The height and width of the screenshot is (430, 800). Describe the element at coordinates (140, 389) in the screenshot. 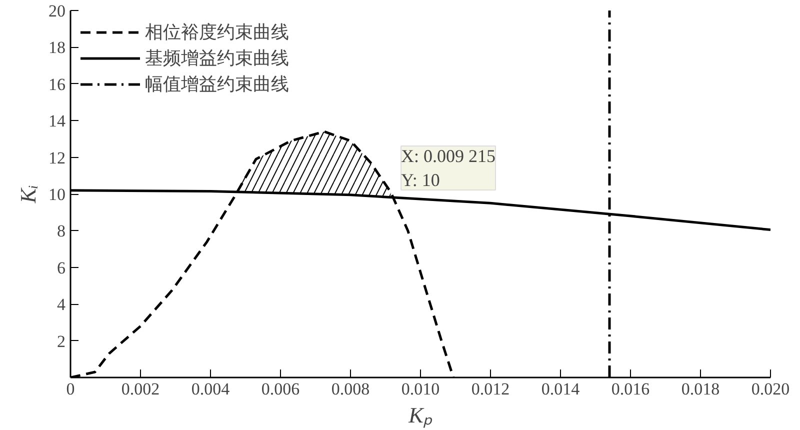

I see `x-tick-label: 0.002` at that location.